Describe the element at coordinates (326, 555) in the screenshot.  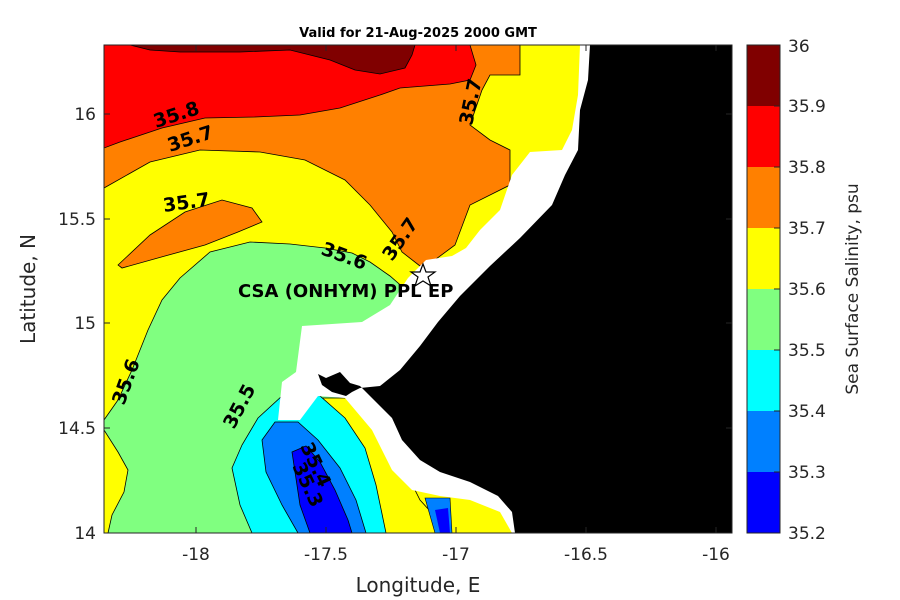
I see `x-tick-label: -17.5` at that location.